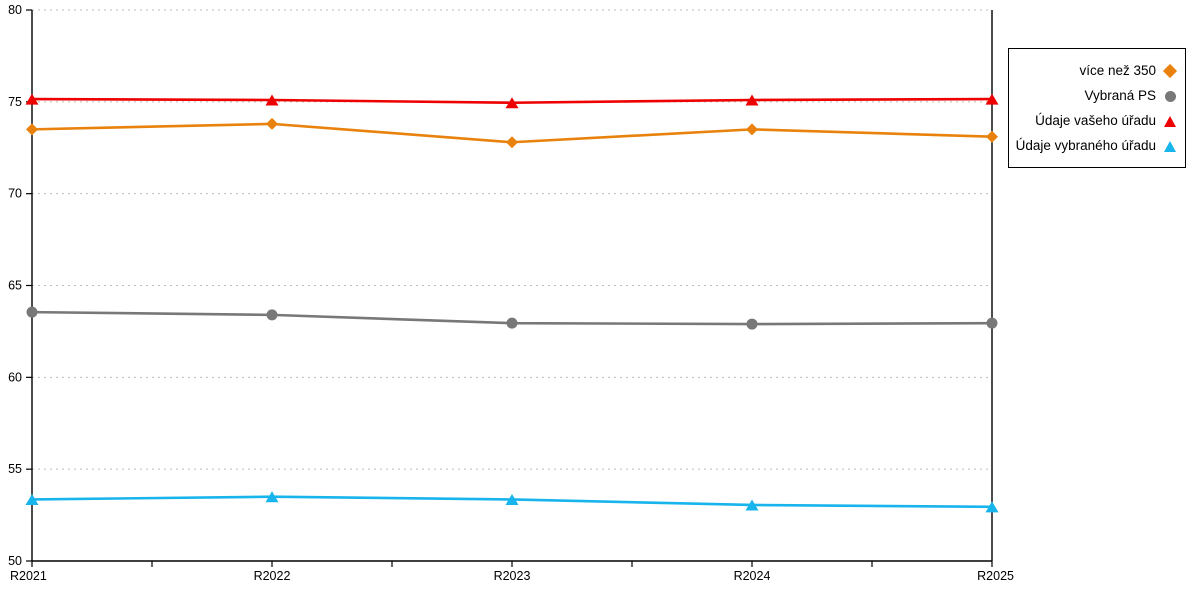  I want to click on x-axis-tick-label: R2022, so click(272, 576).